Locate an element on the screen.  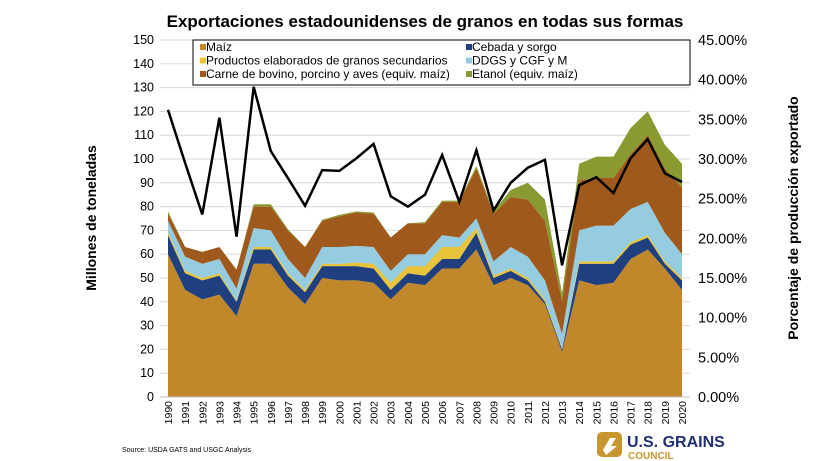
y2-tick-label: 5.00% is located at coordinates (718, 358).